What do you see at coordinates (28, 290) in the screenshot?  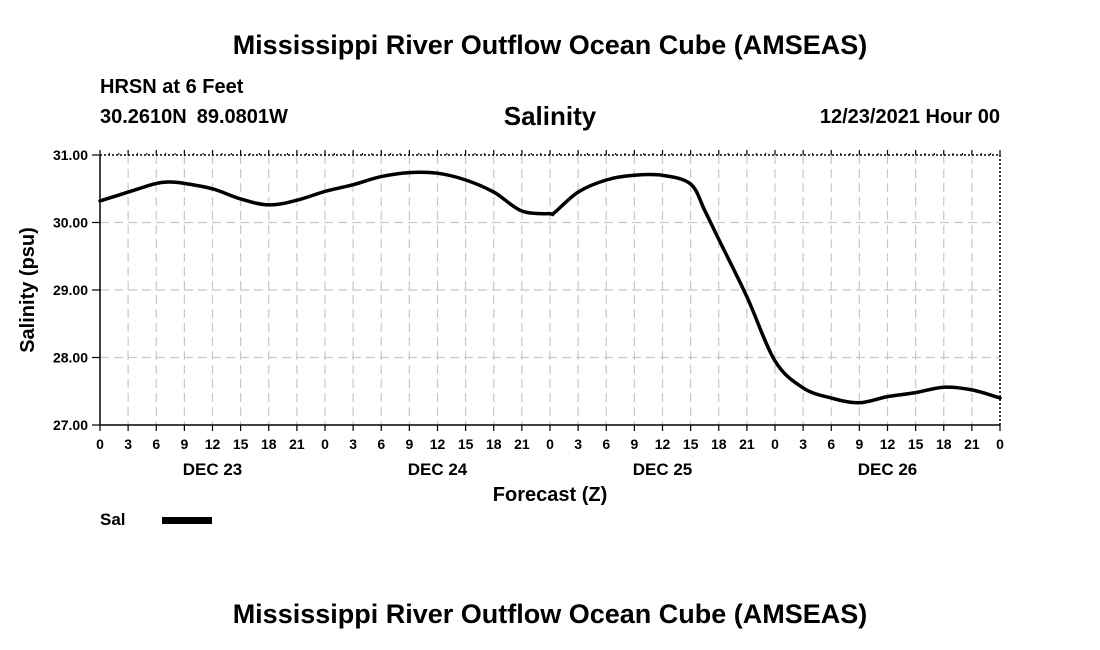 I see `y-axis-label: Salinity (psu)` at bounding box center [28, 290].